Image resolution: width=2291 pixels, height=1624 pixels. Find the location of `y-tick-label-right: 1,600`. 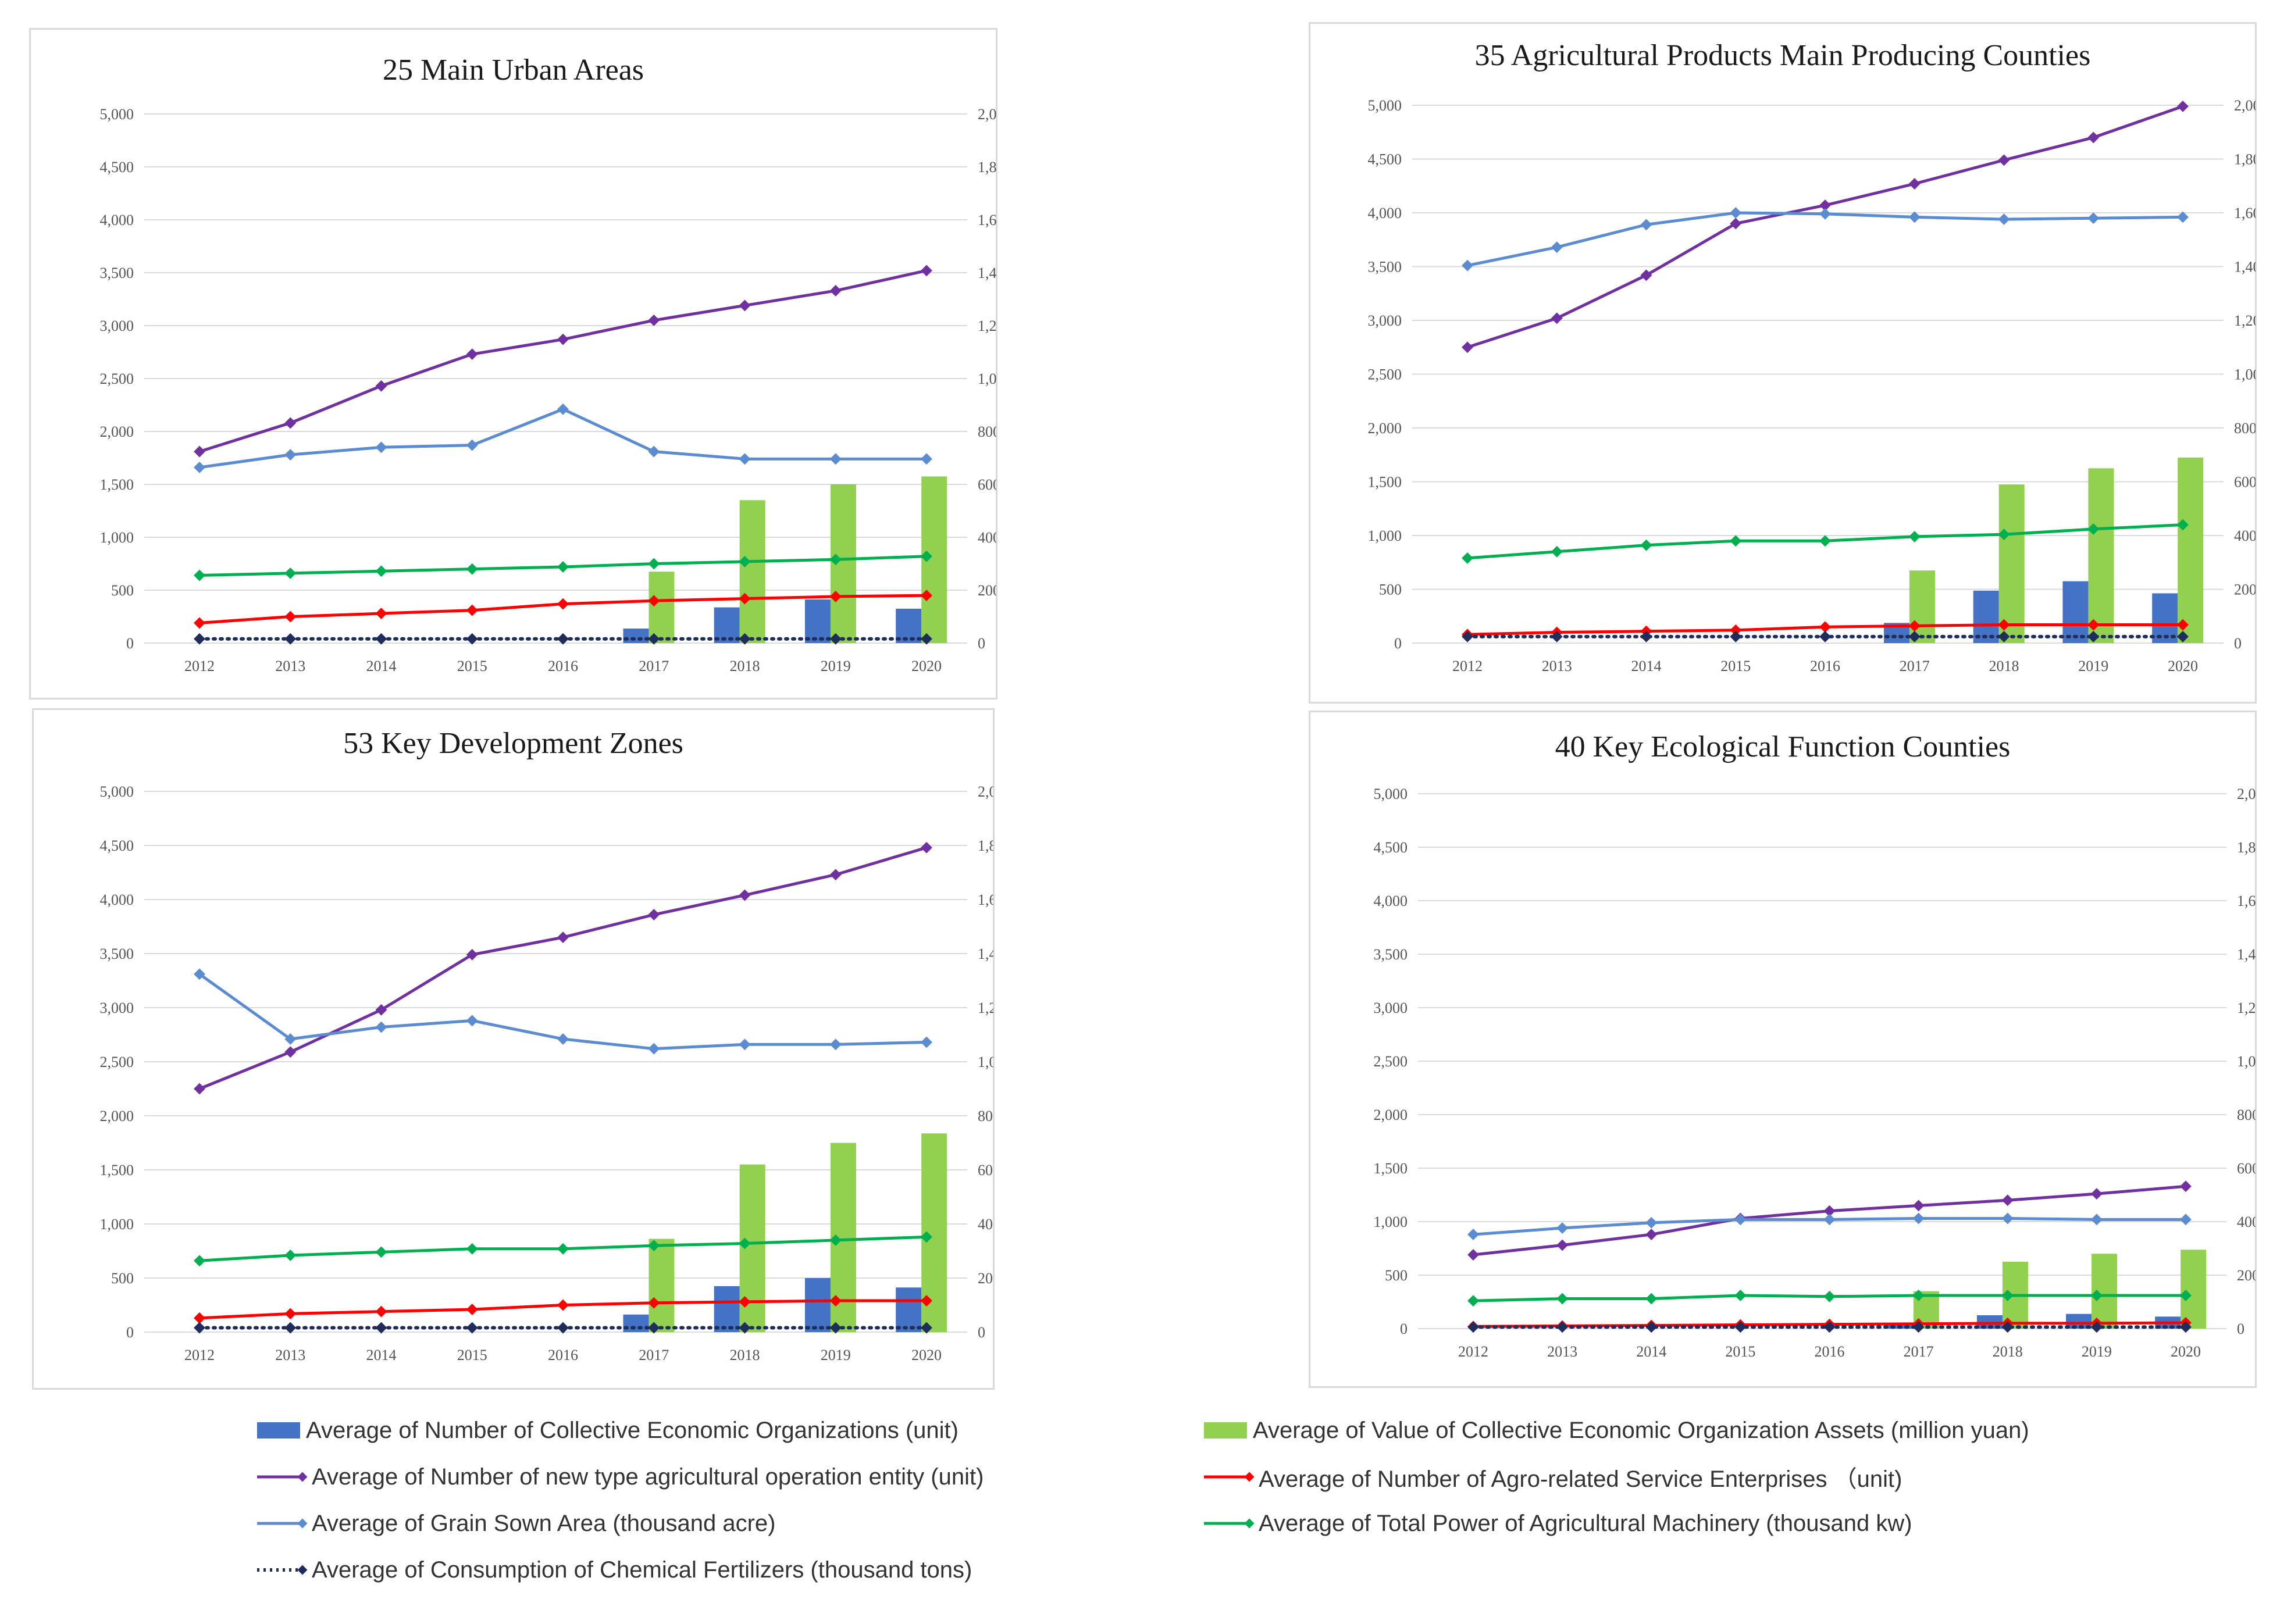

y-tick-label-right: 1,600 is located at coordinates (985, 899).